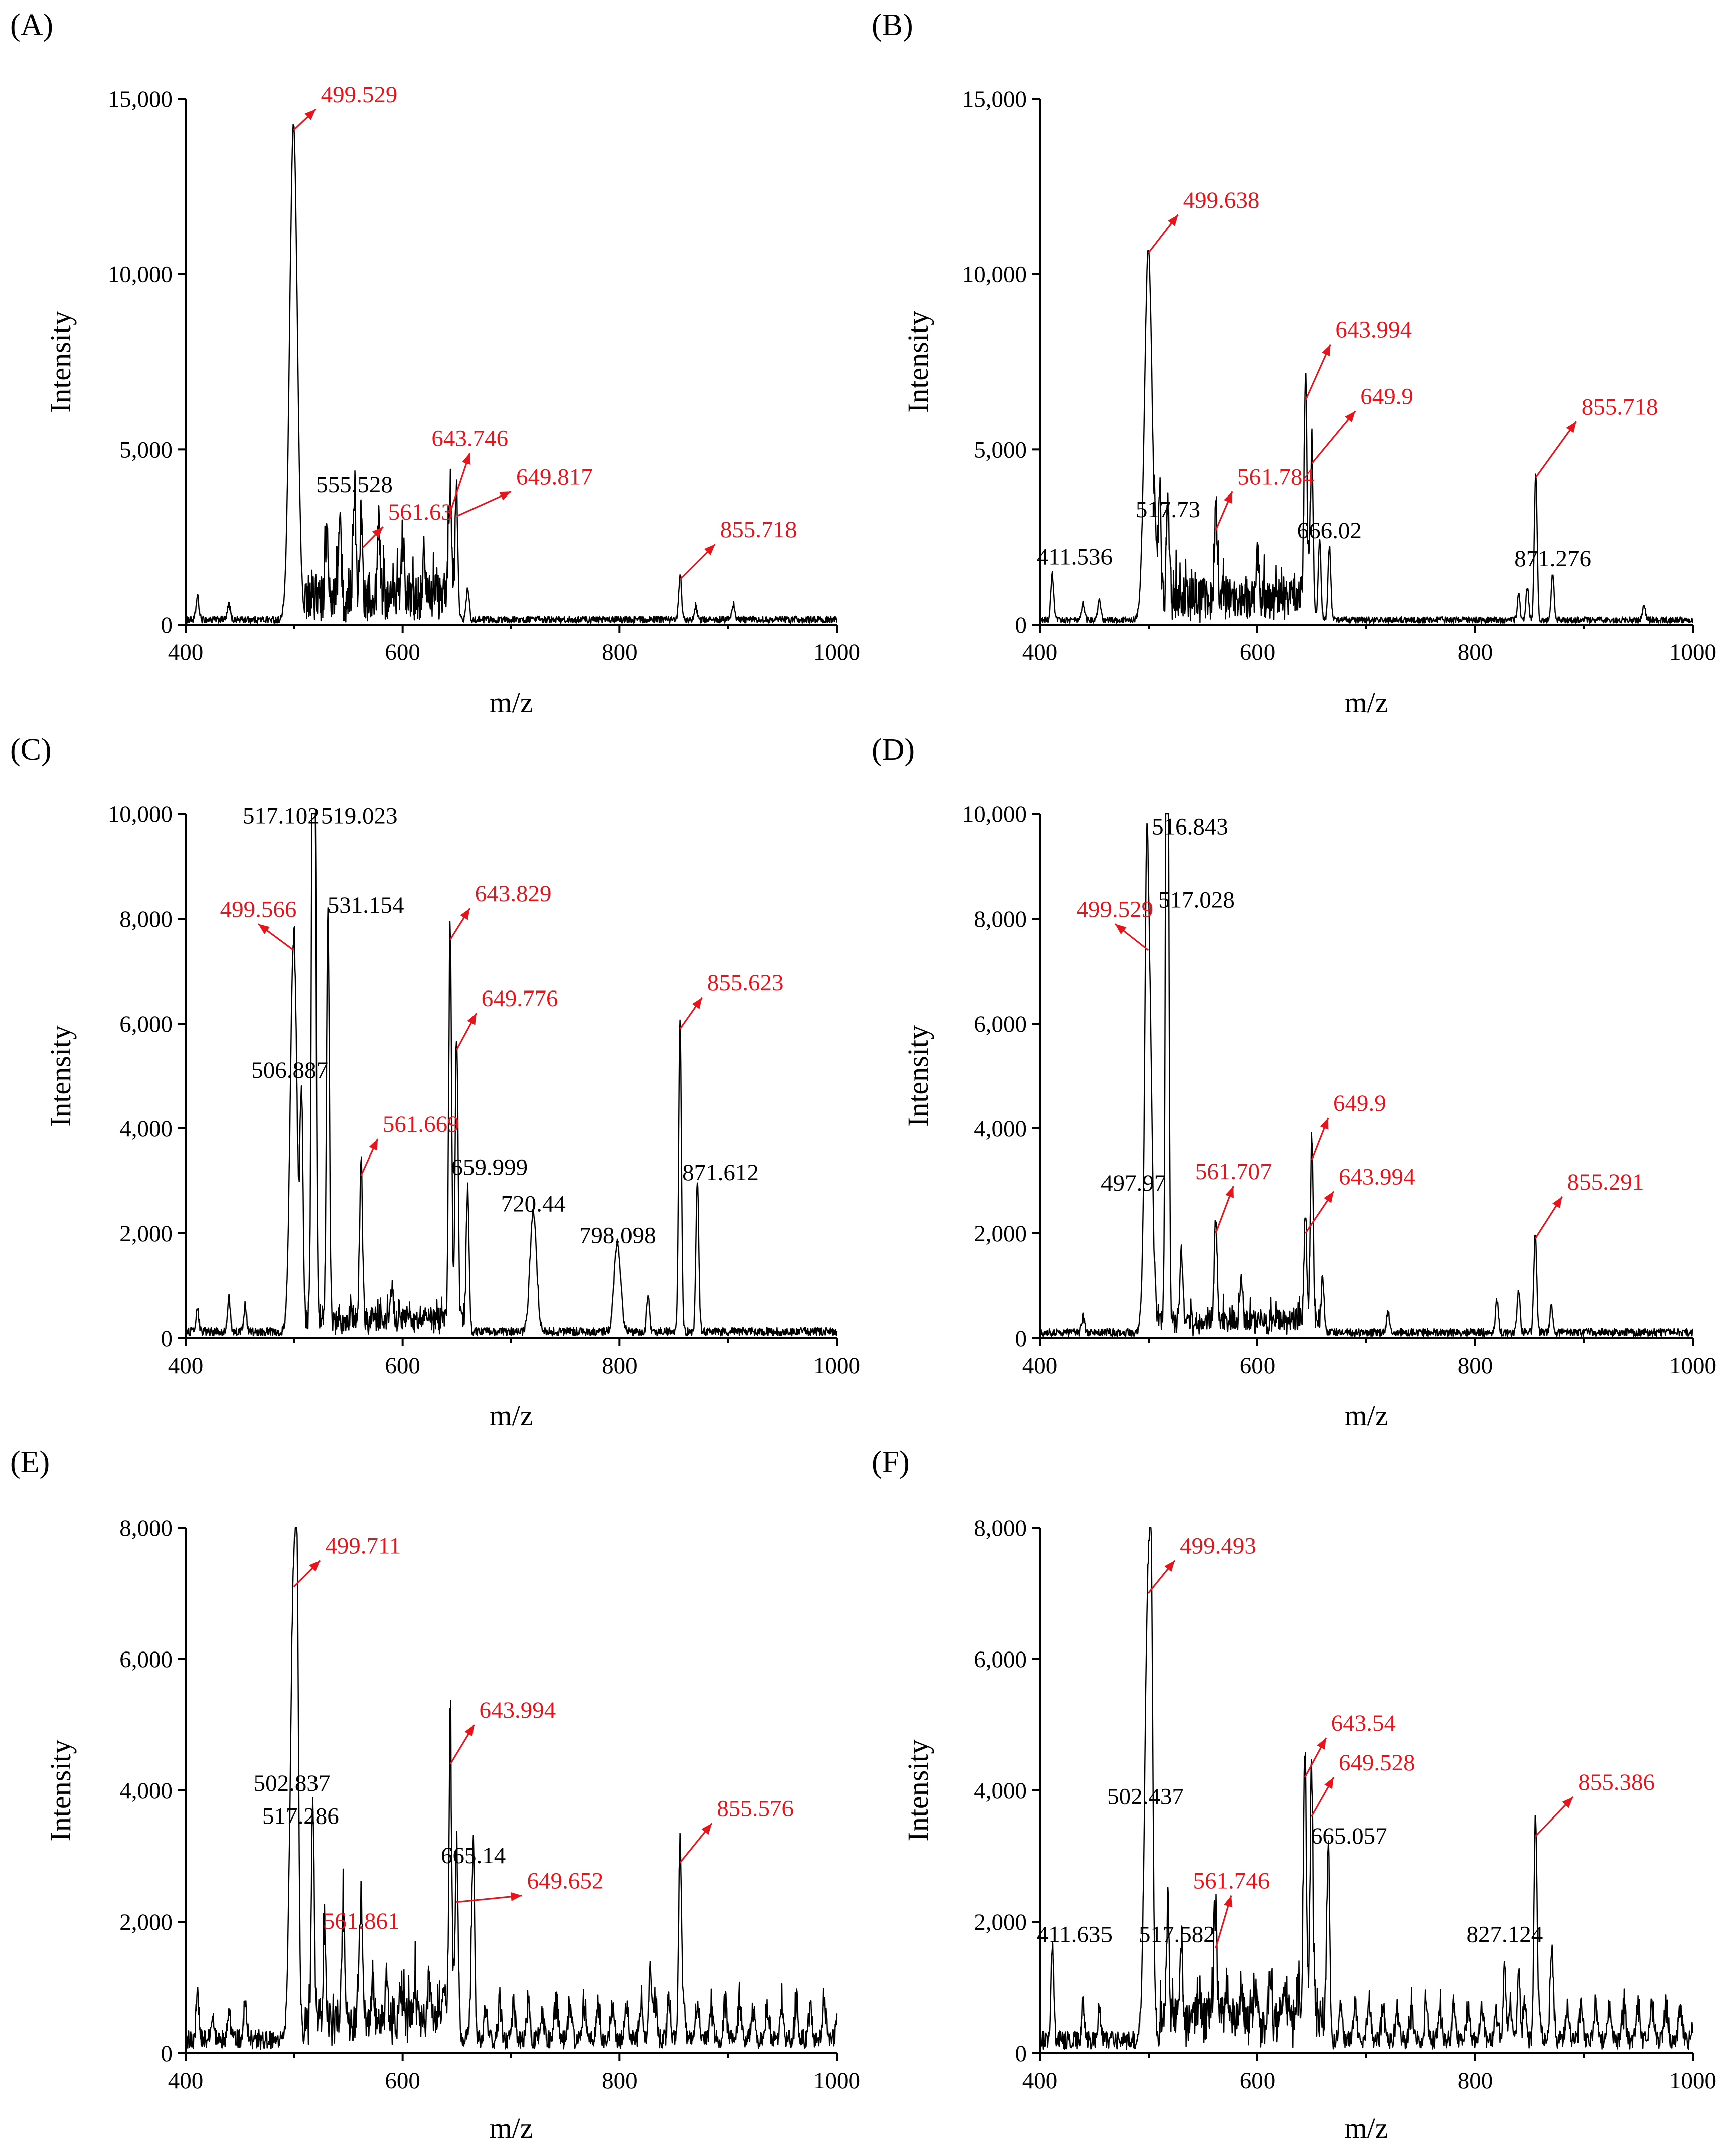  Describe the element at coordinates (1275, 477) in the screenshot. I see `peak-annotation: 561.784` at that location.